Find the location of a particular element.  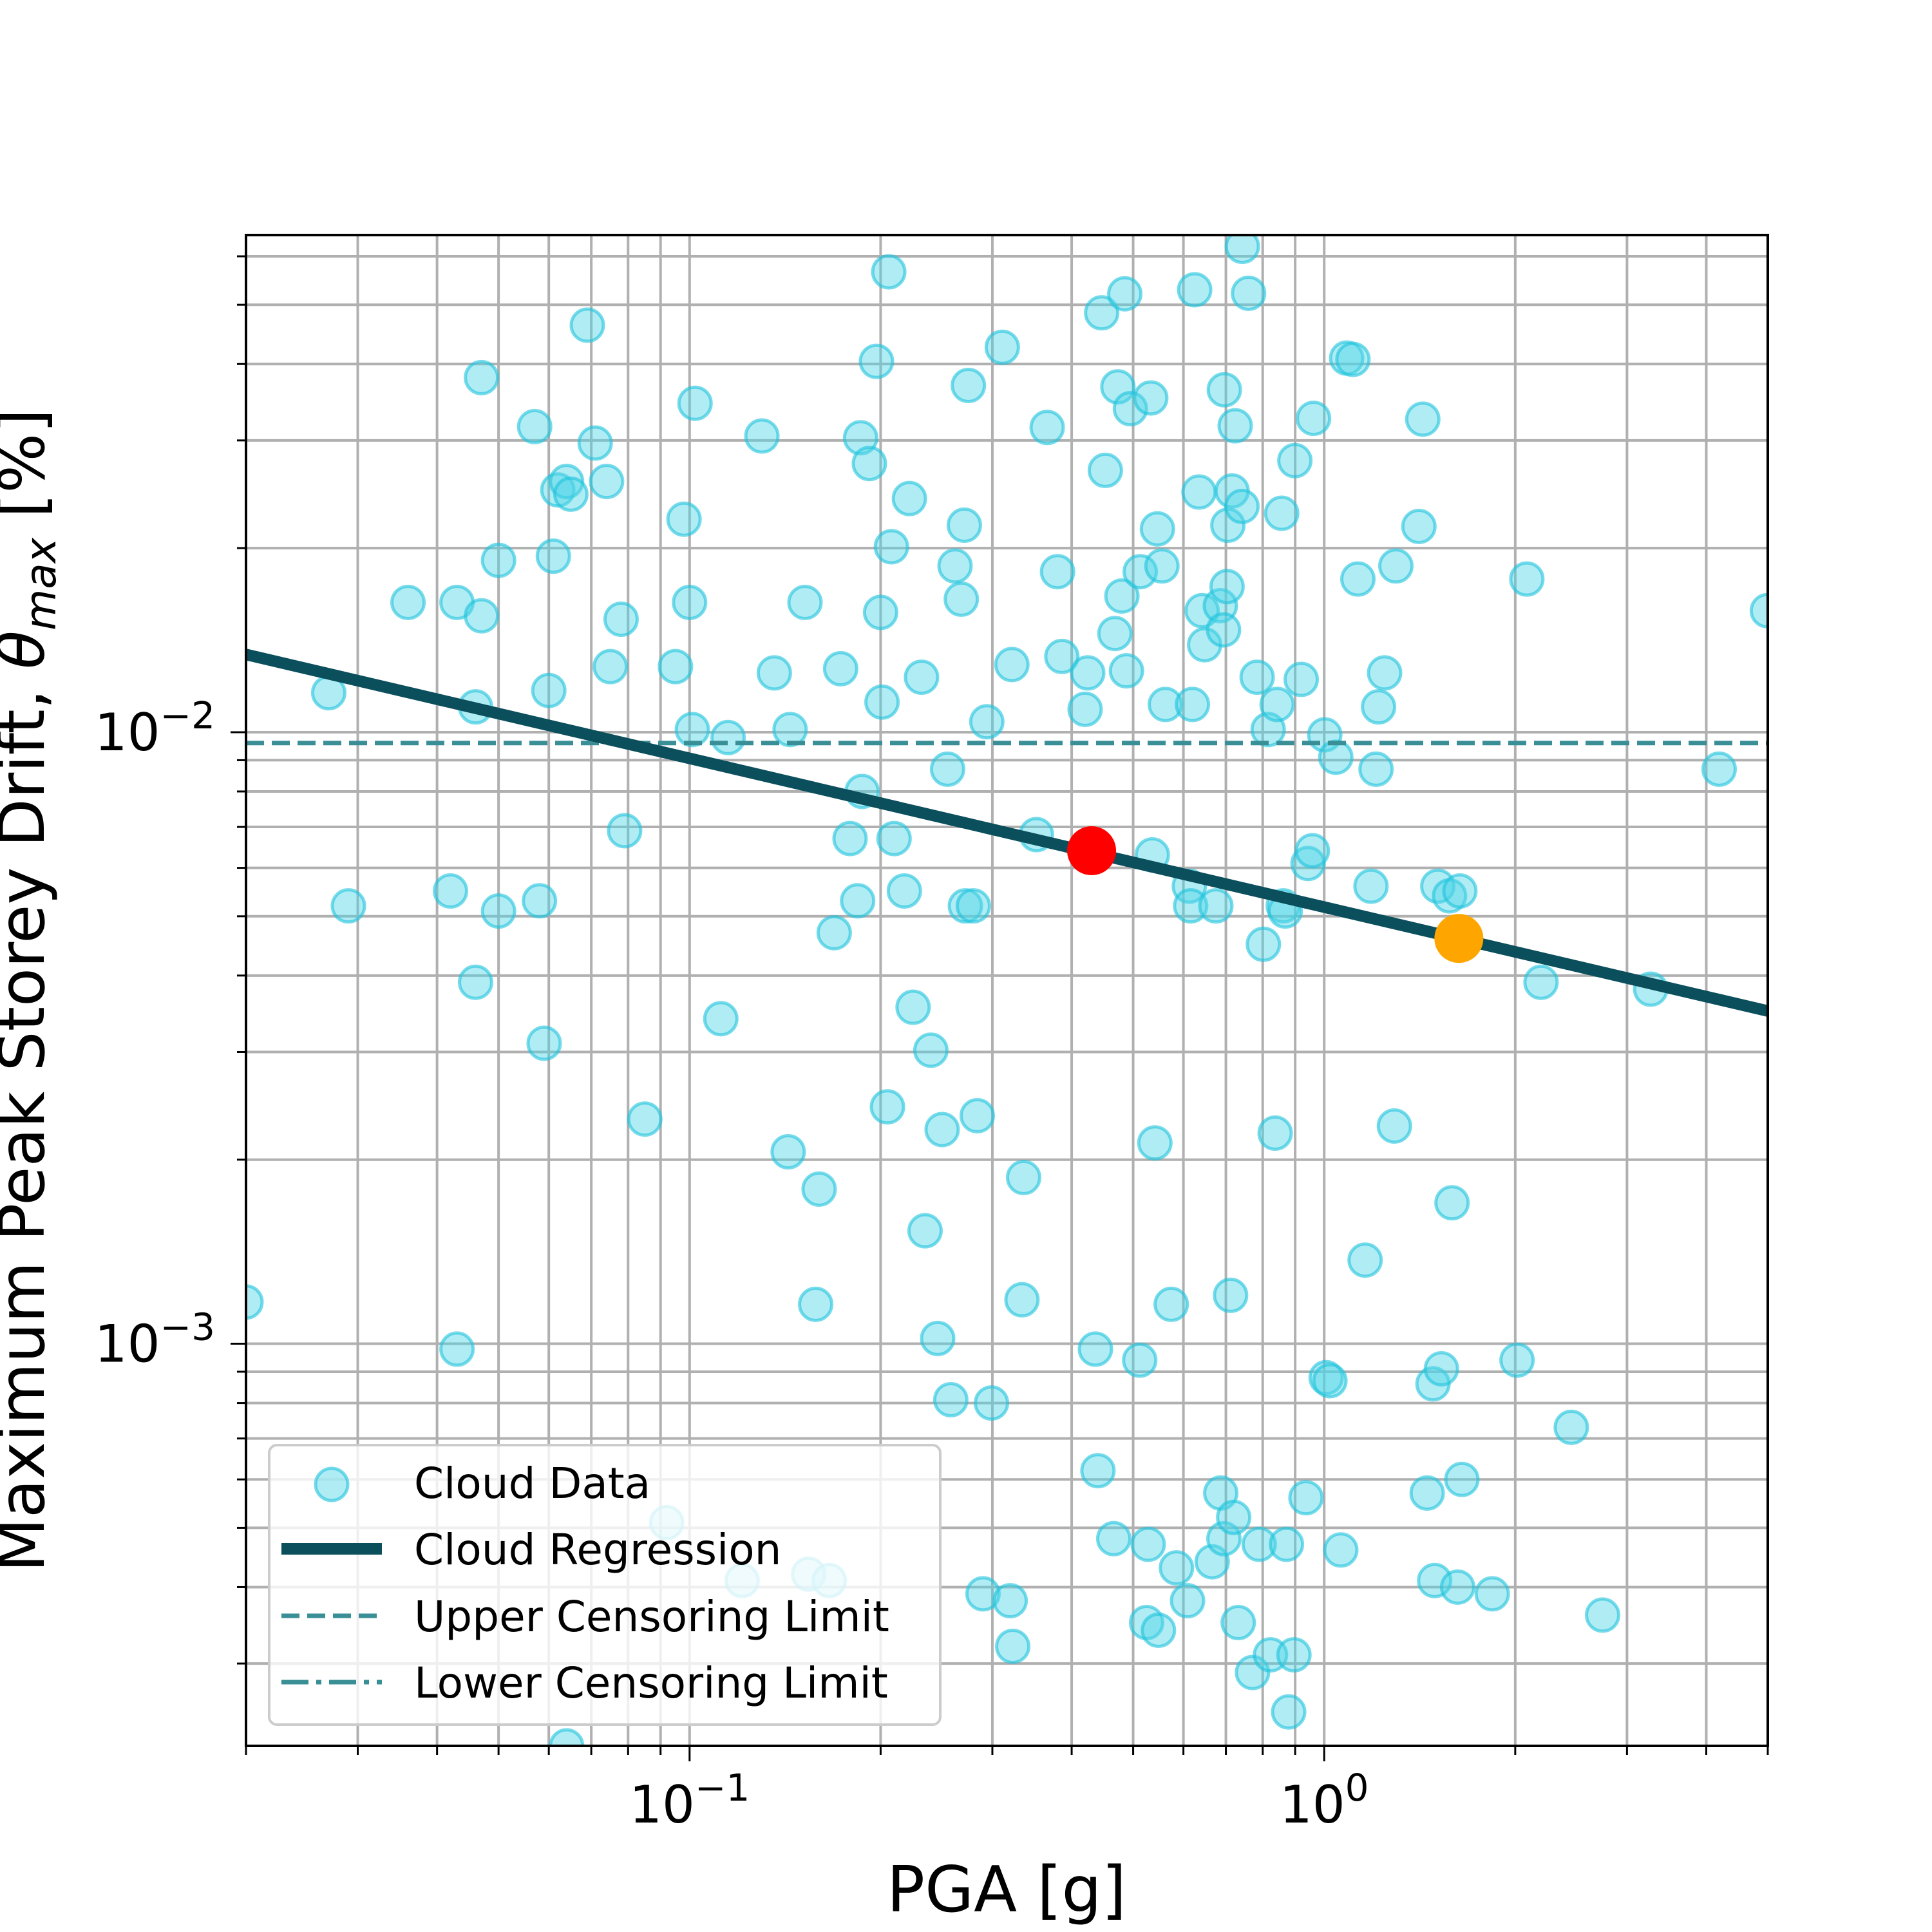

legend-box is located at coordinates (605, 1585).